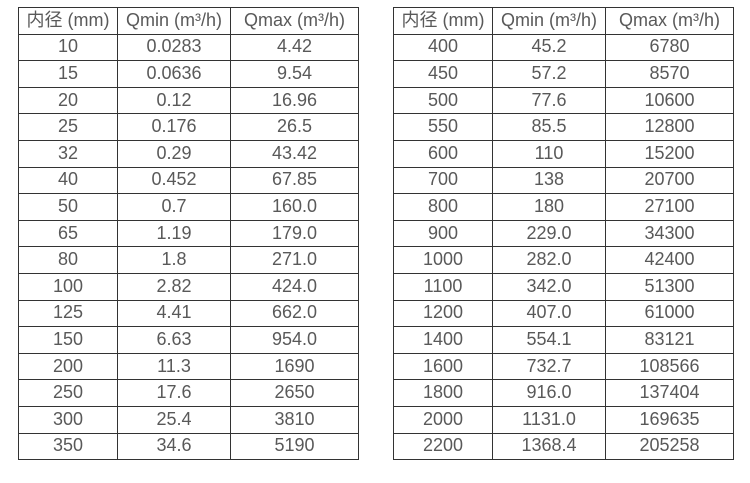 The width and height of the screenshot is (750, 483). I want to click on diameter-cell: 250, so click(68, 393).